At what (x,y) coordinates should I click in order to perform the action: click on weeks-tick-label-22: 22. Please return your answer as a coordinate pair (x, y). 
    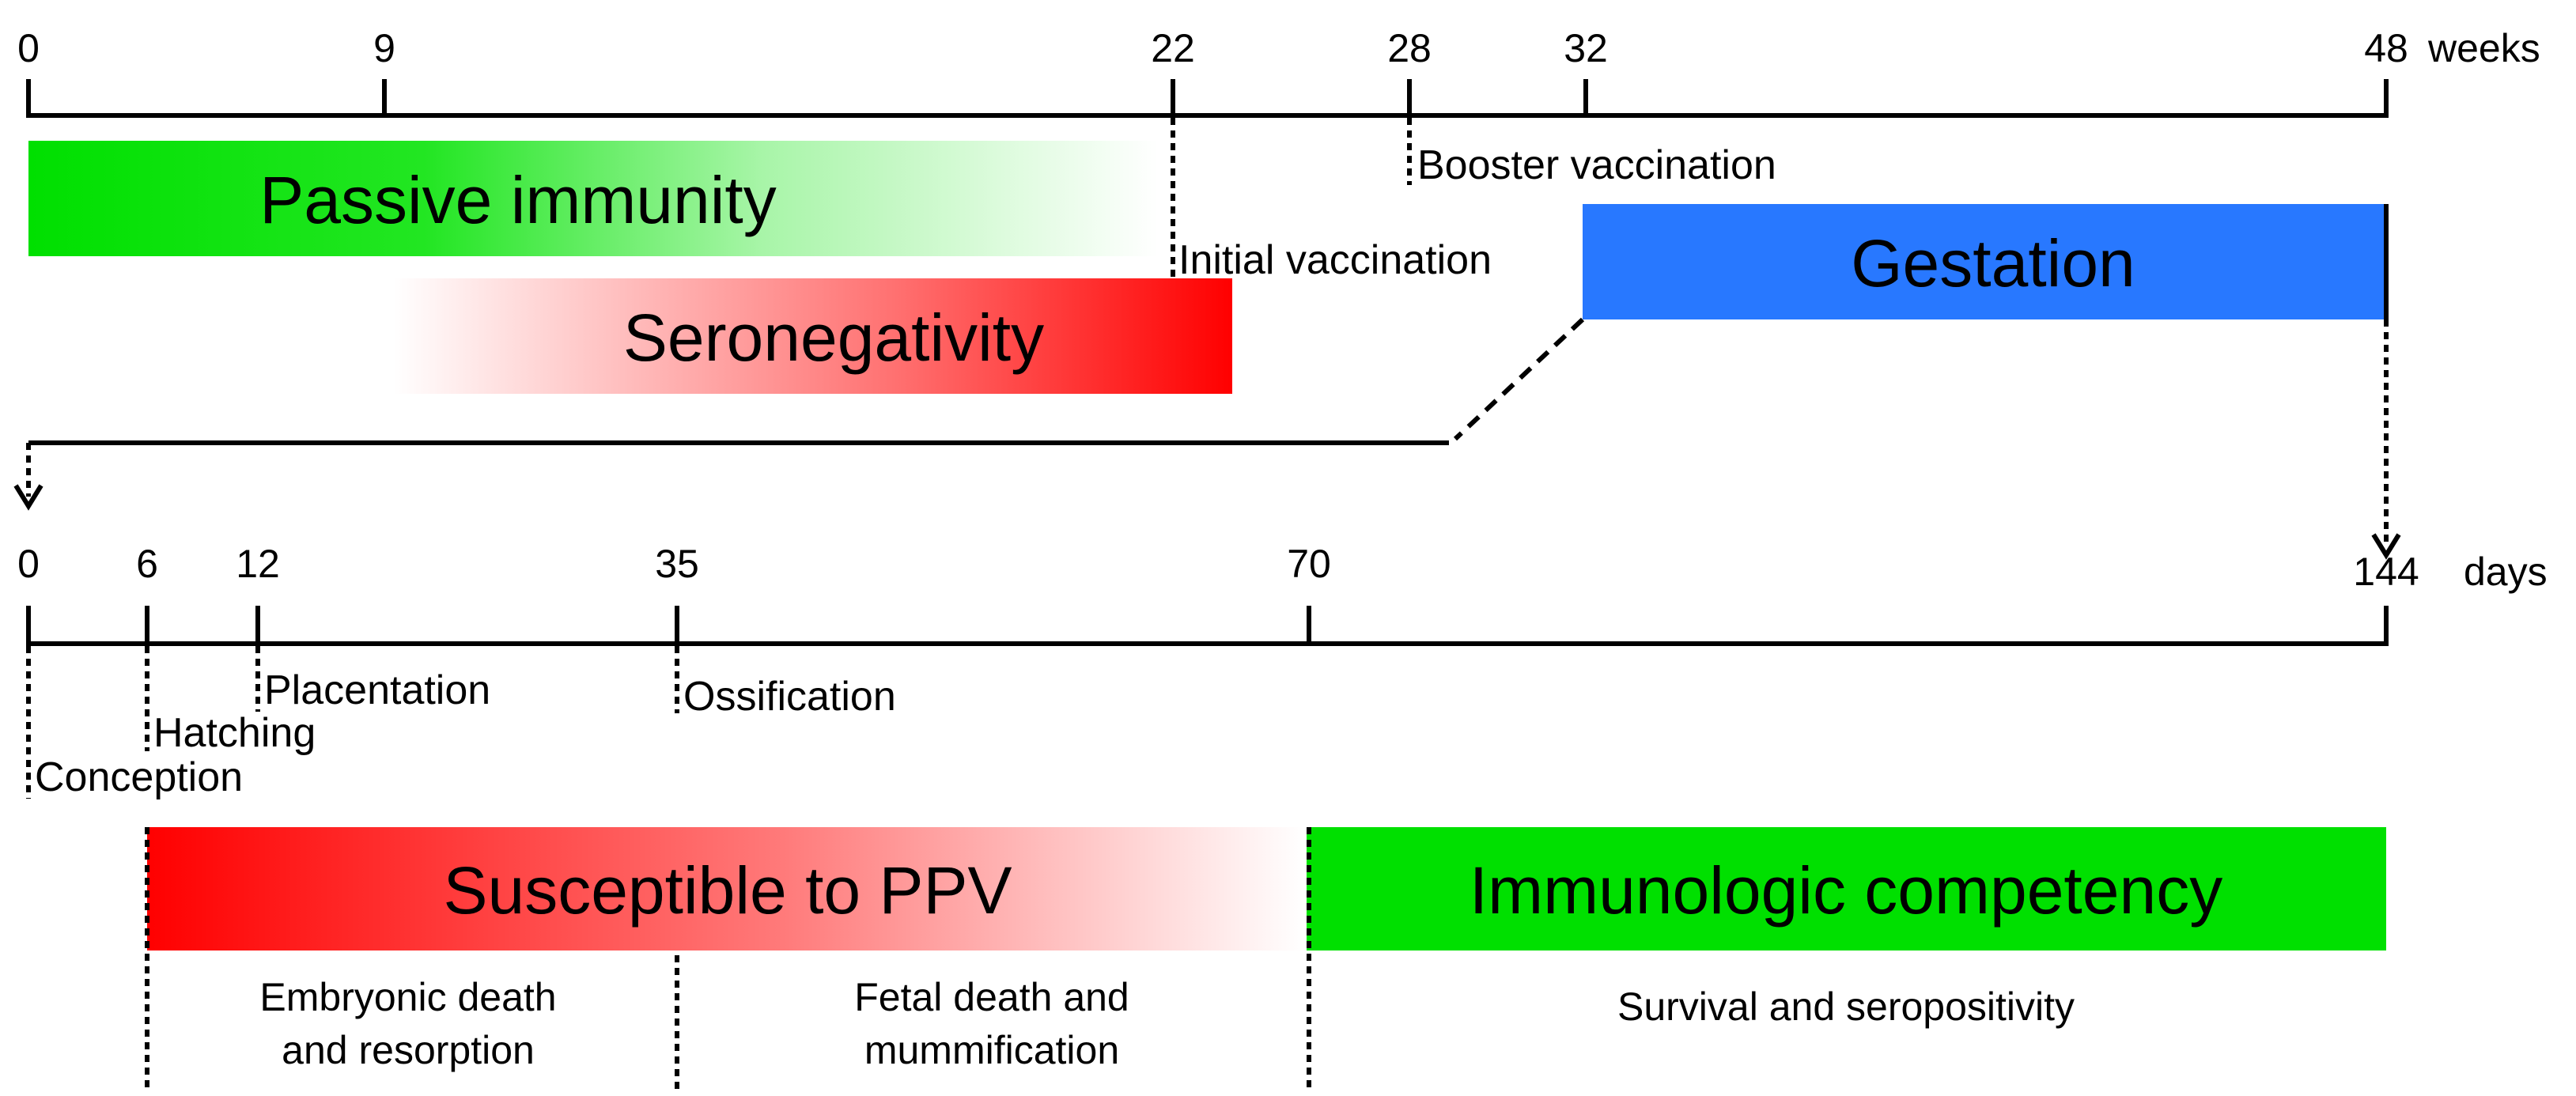
    Looking at the image, I should click on (1173, 48).